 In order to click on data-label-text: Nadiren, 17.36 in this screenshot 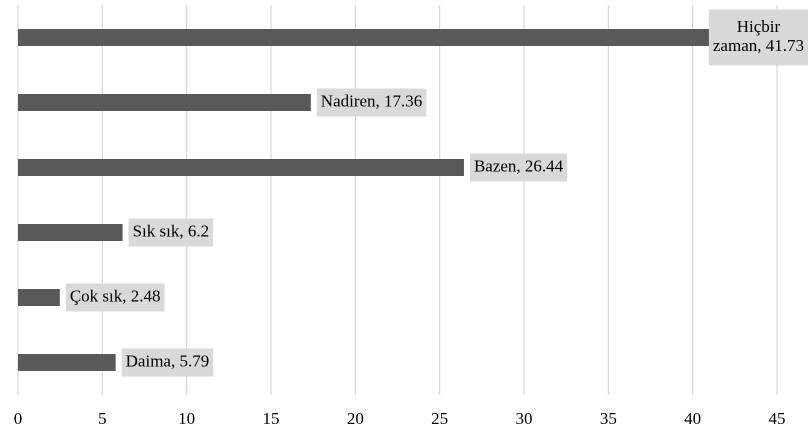, I will do `click(372, 100)`.